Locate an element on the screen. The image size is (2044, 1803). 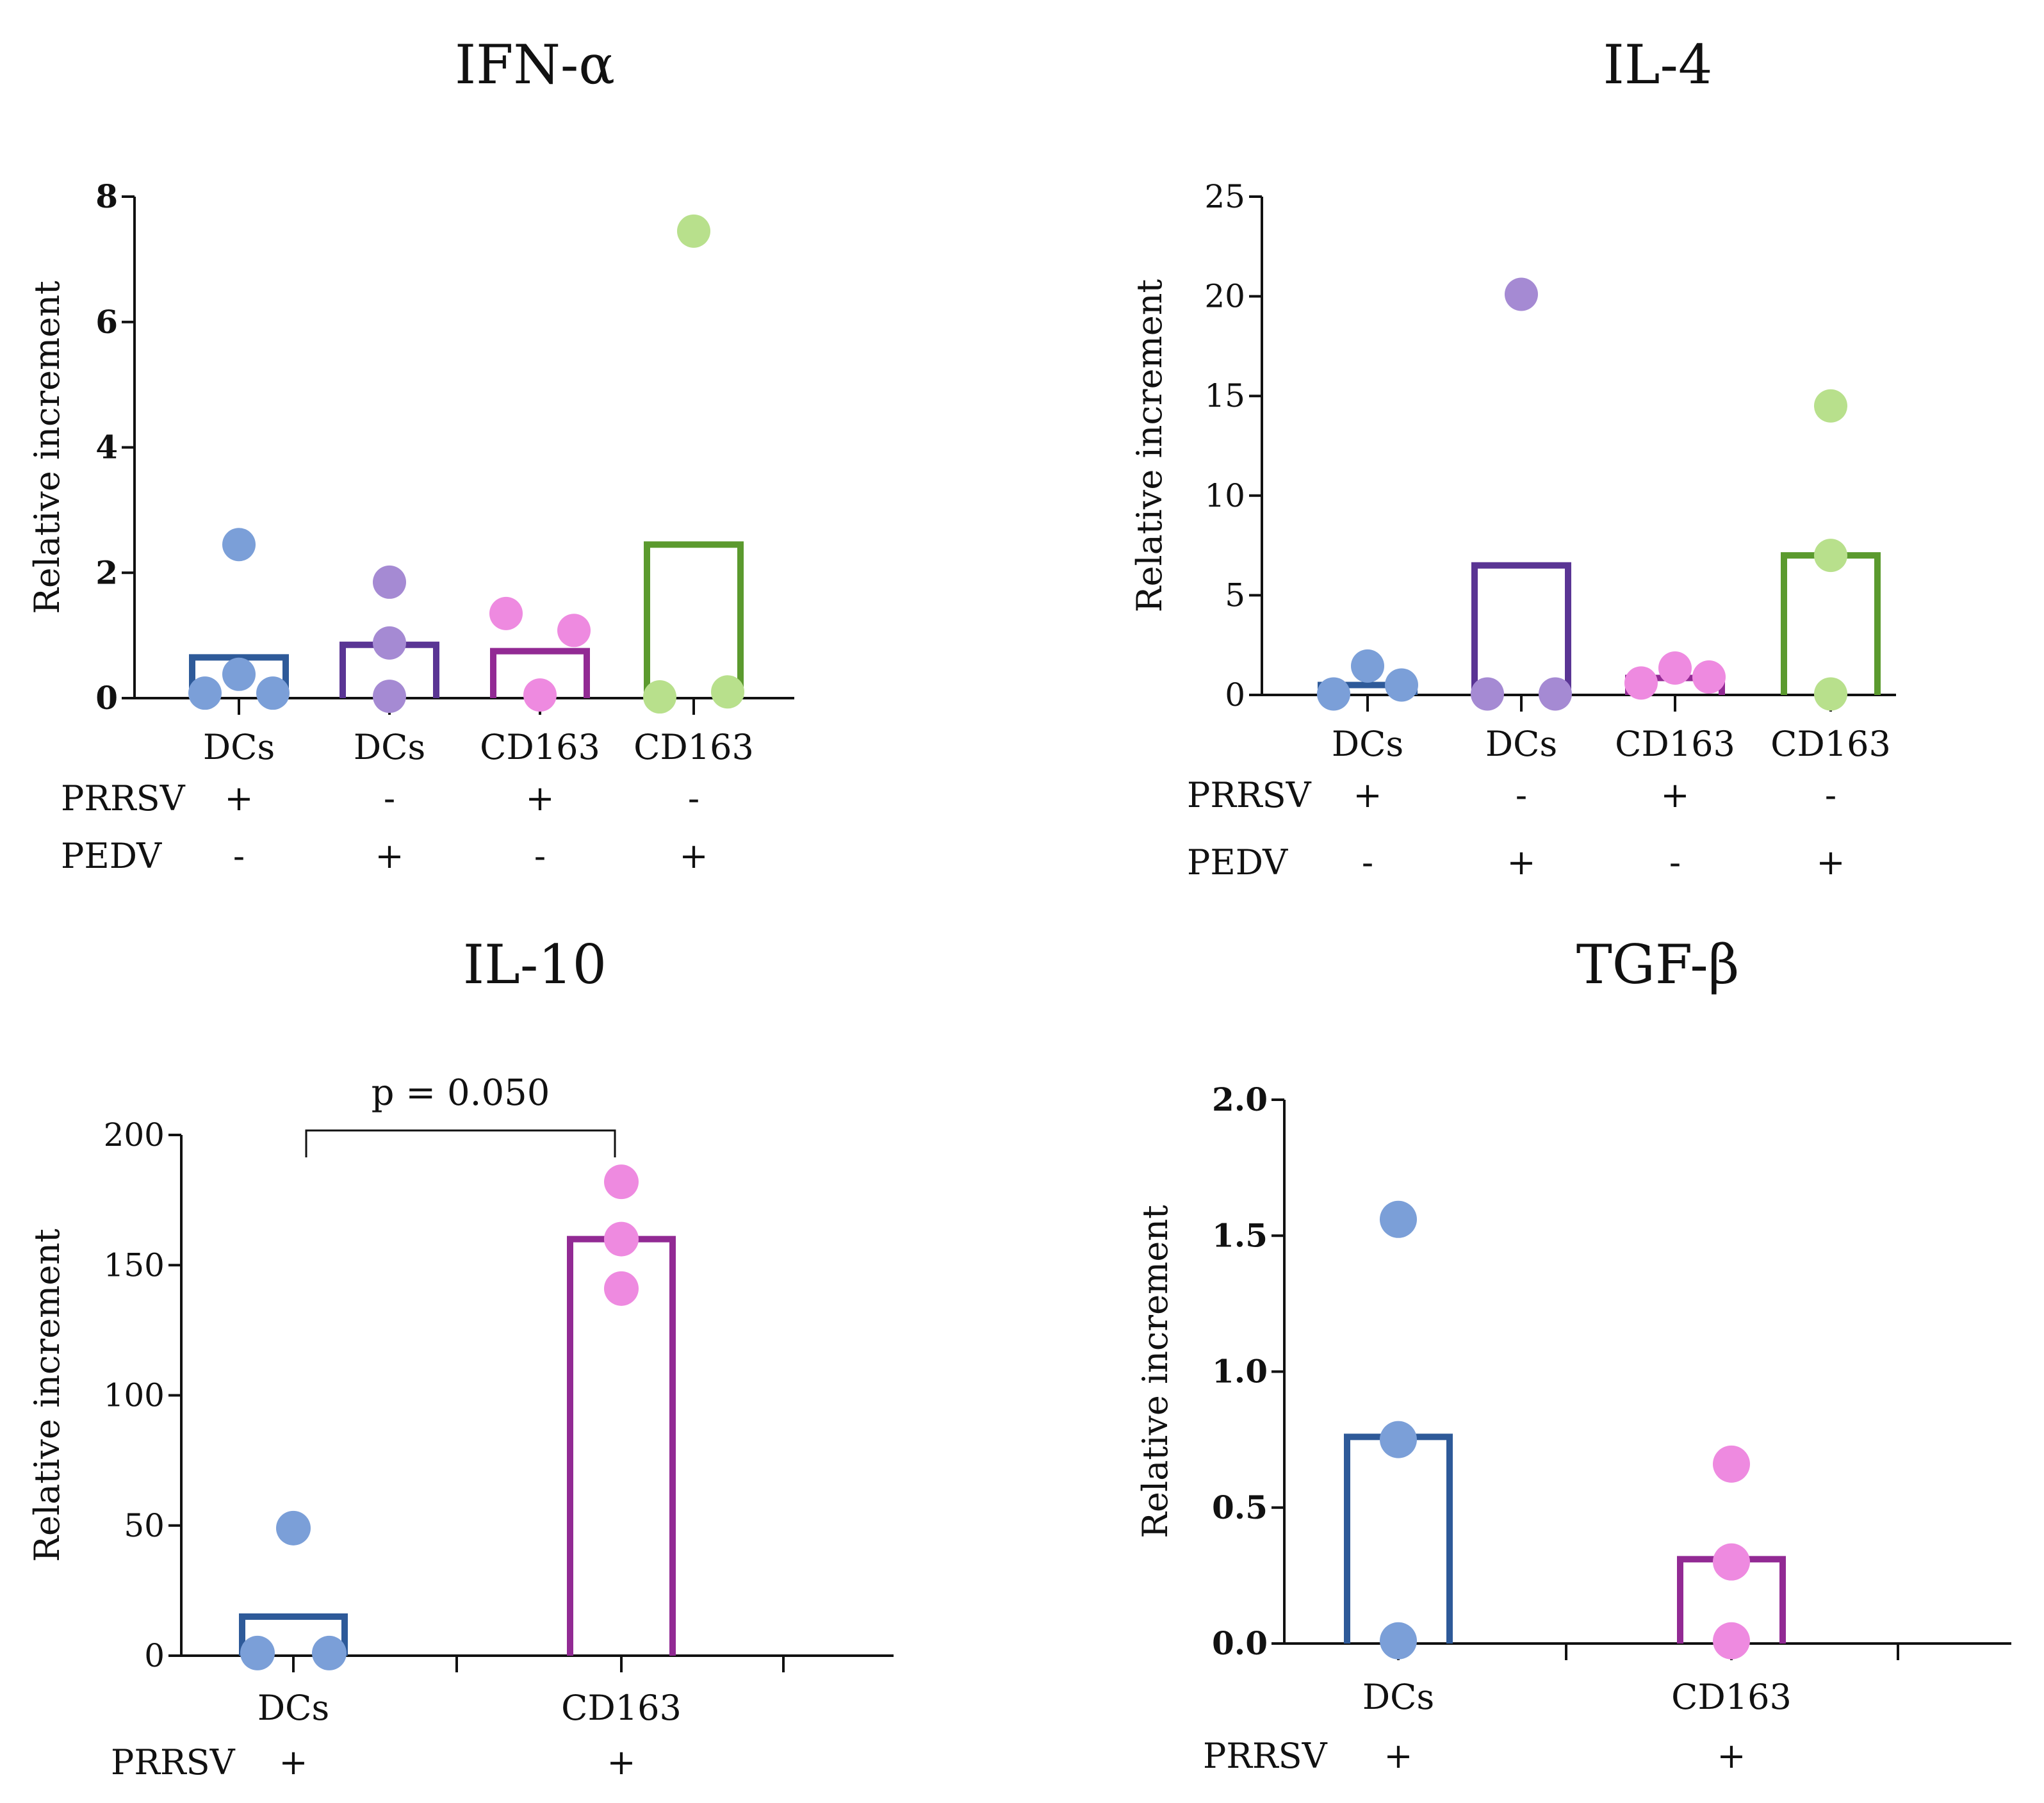
y-tick-label: 1.0 is located at coordinates (1240, 1372).